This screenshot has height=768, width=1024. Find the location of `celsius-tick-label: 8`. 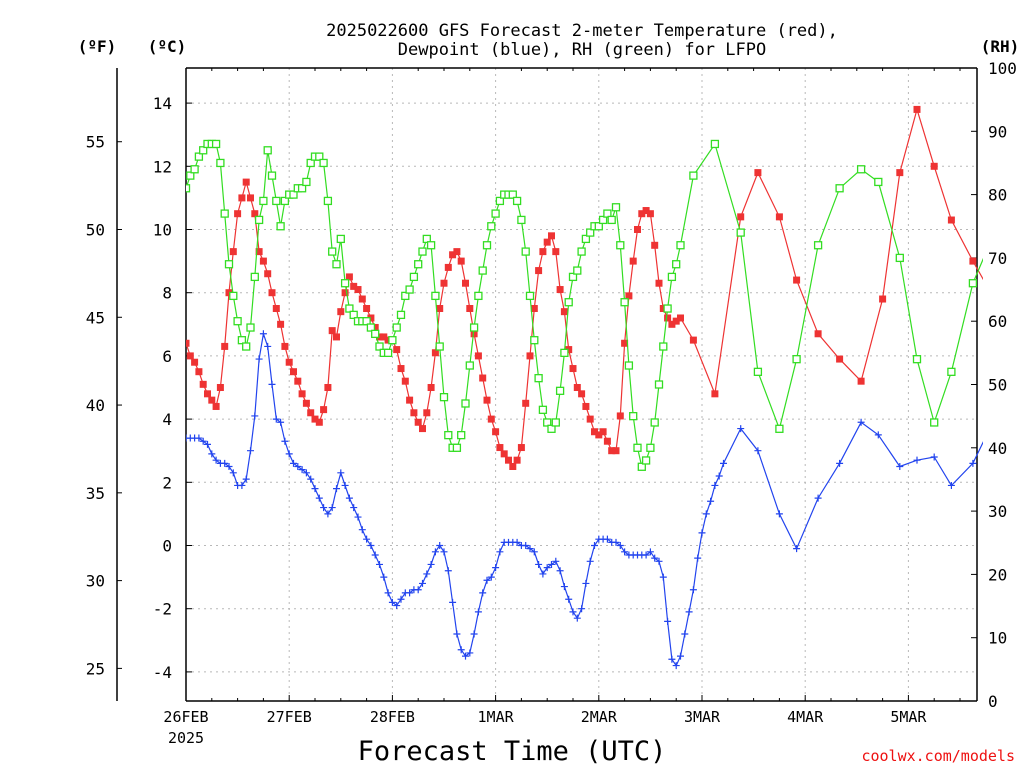

celsius-tick-label: 8 is located at coordinates (167, 293).